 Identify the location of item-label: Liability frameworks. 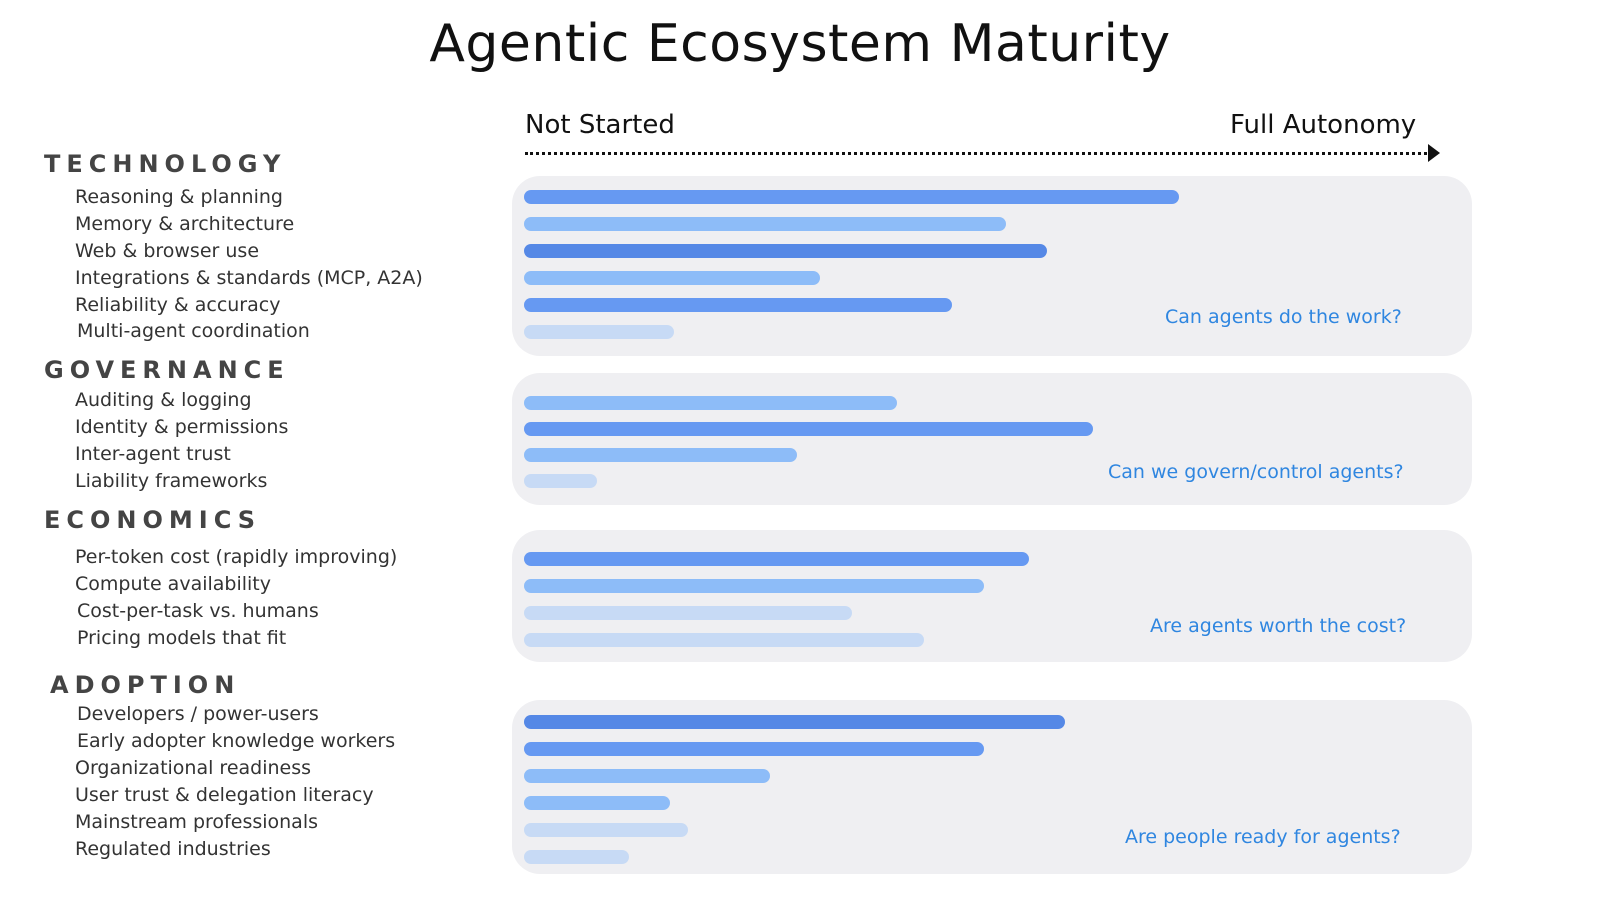
(171, 481).